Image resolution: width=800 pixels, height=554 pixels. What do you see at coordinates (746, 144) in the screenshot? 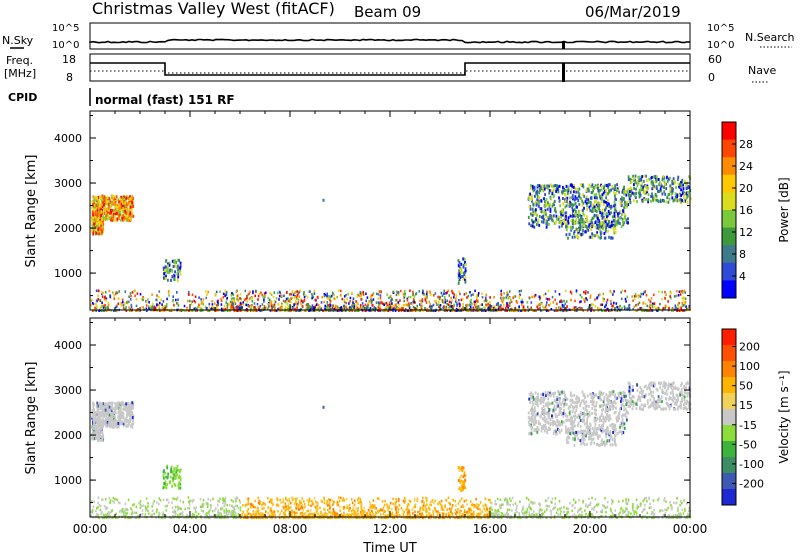
I see `colorbar-tick-0-6: 28` at bounding box center [746, 144].